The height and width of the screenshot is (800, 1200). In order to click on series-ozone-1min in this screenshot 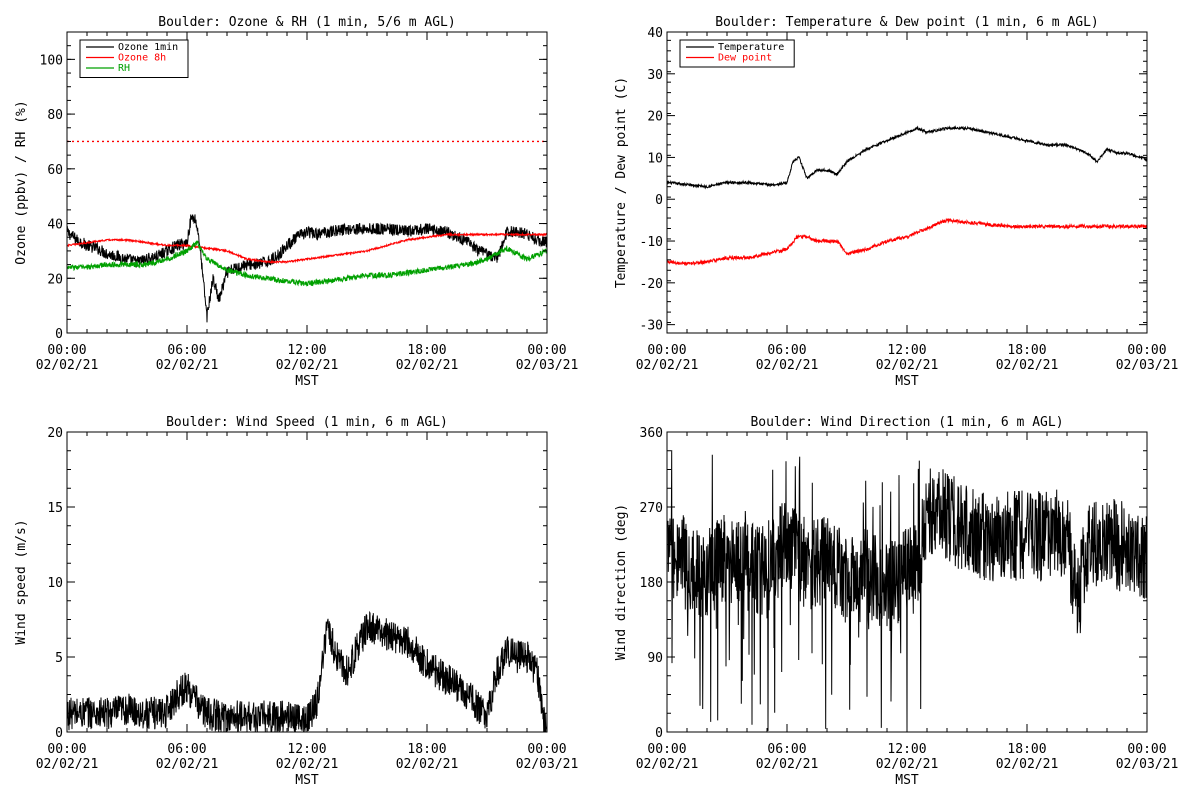, I will do `click(307, 268)`.